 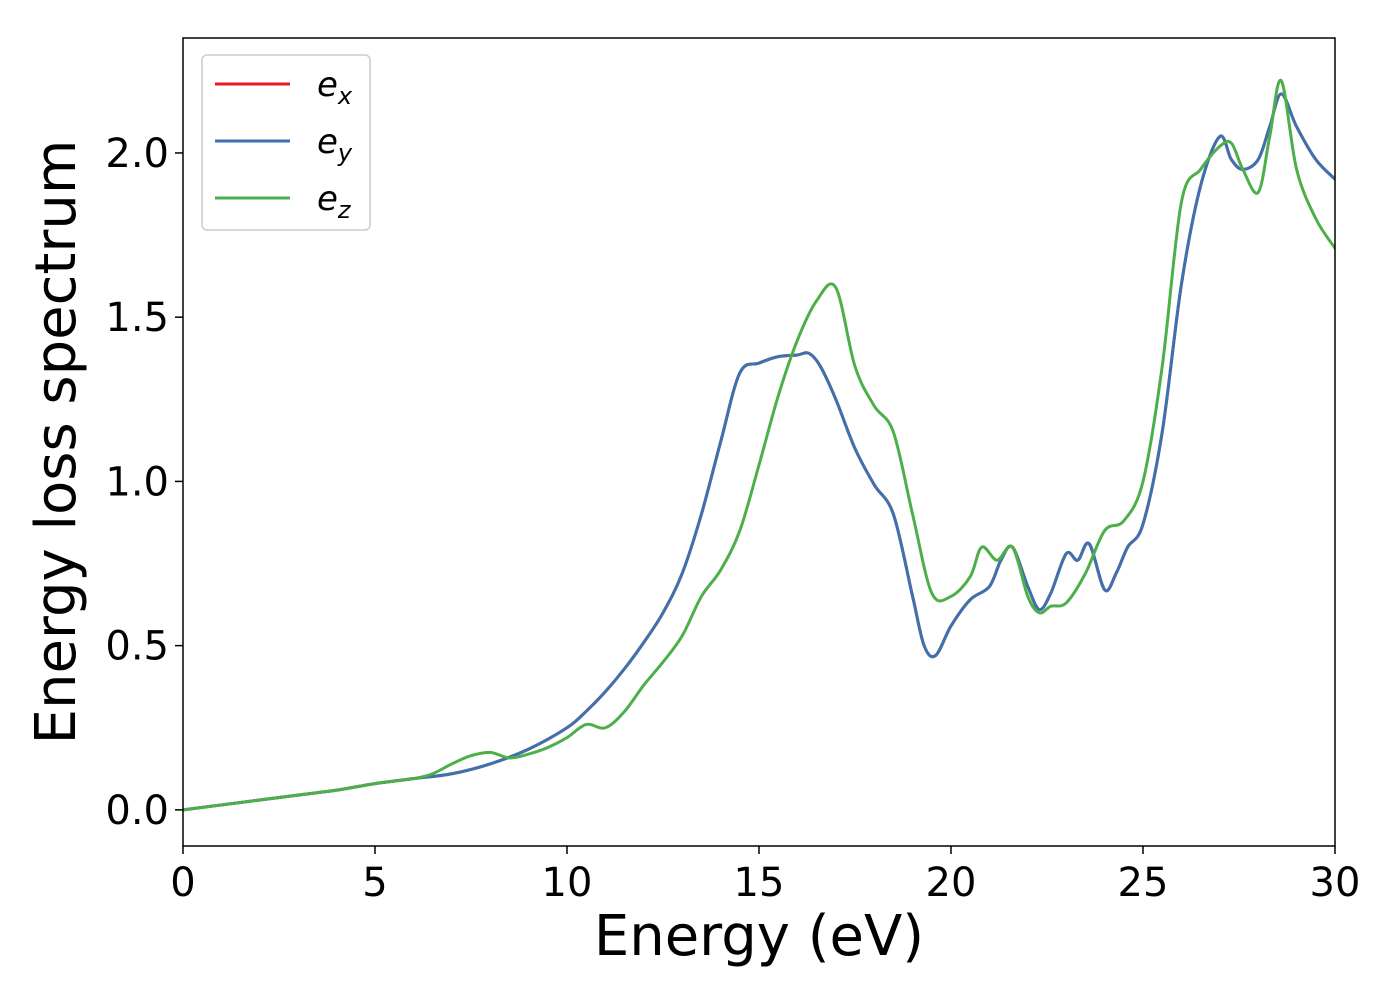 What do you see at coordinates (567, 883) in the screenshot?
I see `x-tick-label: 10` at bounding box center [567, 883].